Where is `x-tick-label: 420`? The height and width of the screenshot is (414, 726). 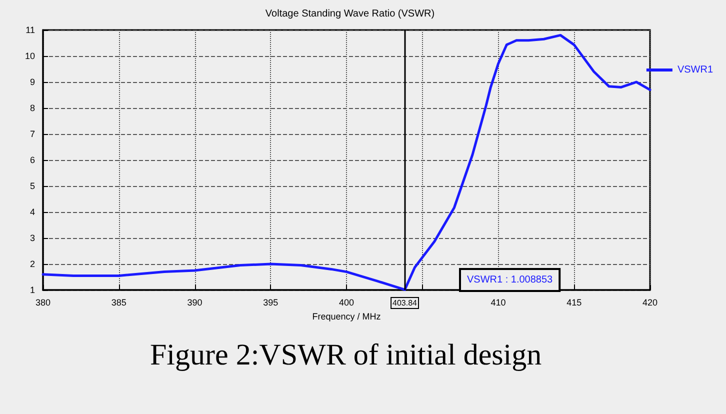
x-tick-label: 420 is located at coordinates (650, 303).